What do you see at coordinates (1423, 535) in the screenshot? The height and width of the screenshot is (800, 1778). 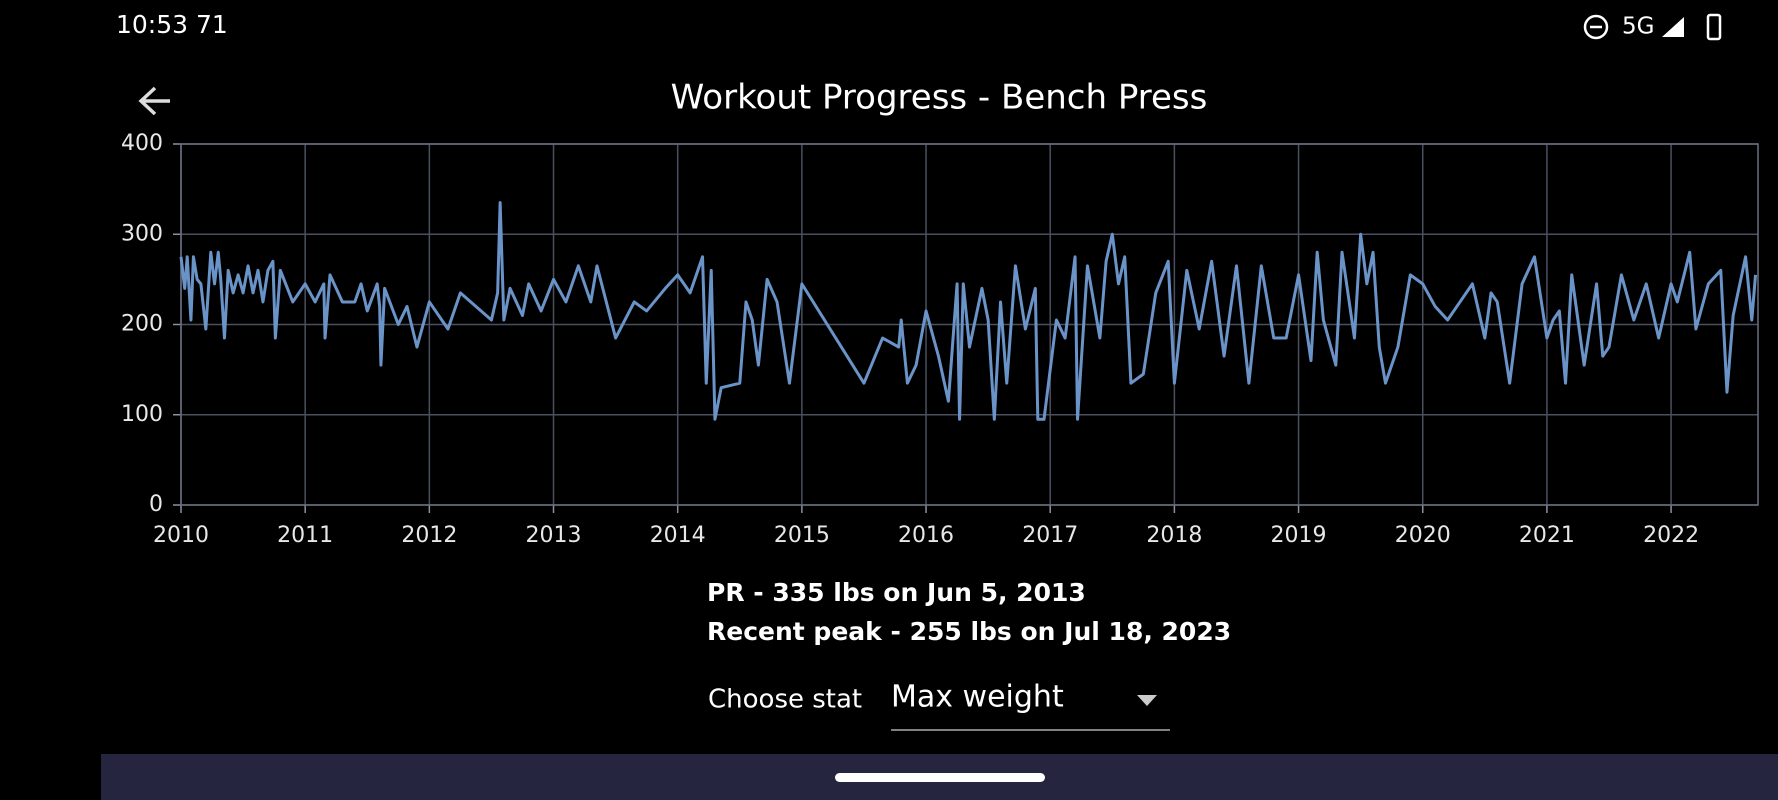 I see `x-tick-label: 2020` at bounding box center [1423, 535].